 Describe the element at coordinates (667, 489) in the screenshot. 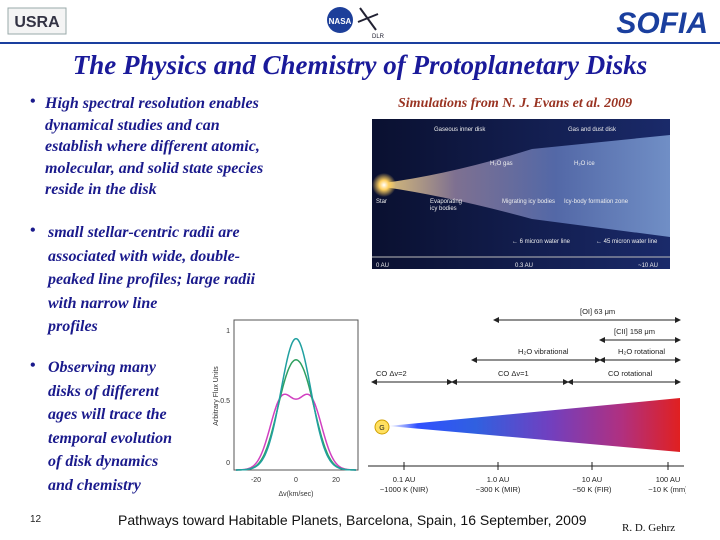

I see `temperature-label: ~10 K (mm)` at that location.